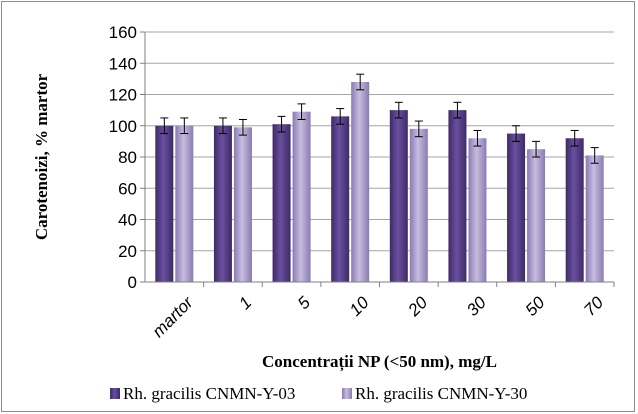 The width and height of the screenshot is (638, 414). I want to click on bar-y30-martor, so click(184, 203).